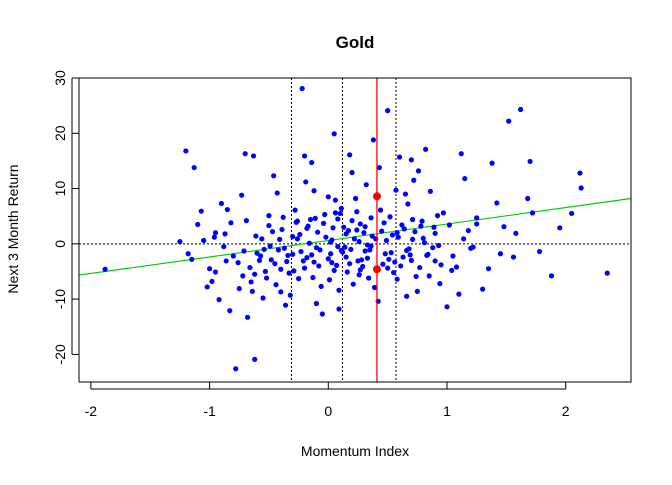  Describe the element at coordinates (447, 411) in the screenshot. I see `x-tick-label: 1` at that location.